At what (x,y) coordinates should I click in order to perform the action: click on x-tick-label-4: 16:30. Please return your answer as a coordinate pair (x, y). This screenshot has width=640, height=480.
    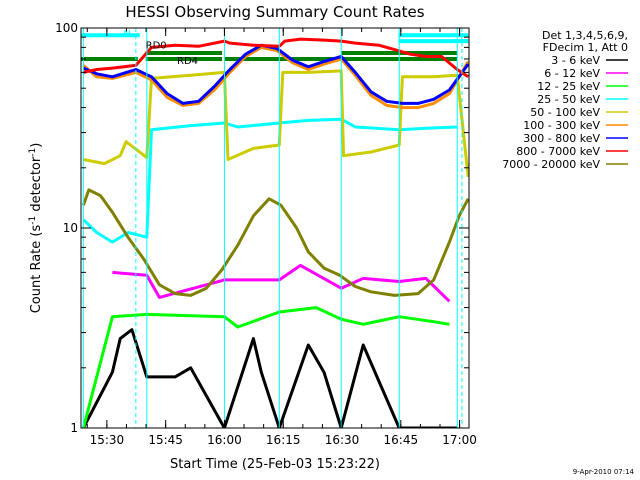
    Looking at the image, I should click on (342, 440).